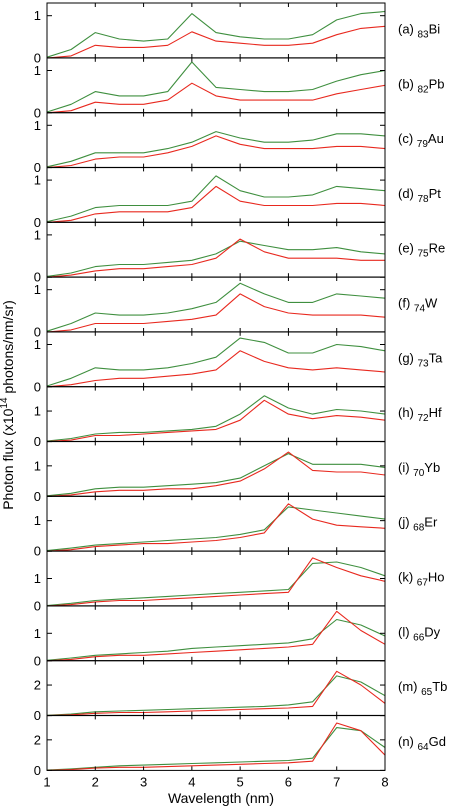  Describe the element at coordinates (423, 144) in the screenshot. I see `panel-label-atomic-number: 79` at that location.